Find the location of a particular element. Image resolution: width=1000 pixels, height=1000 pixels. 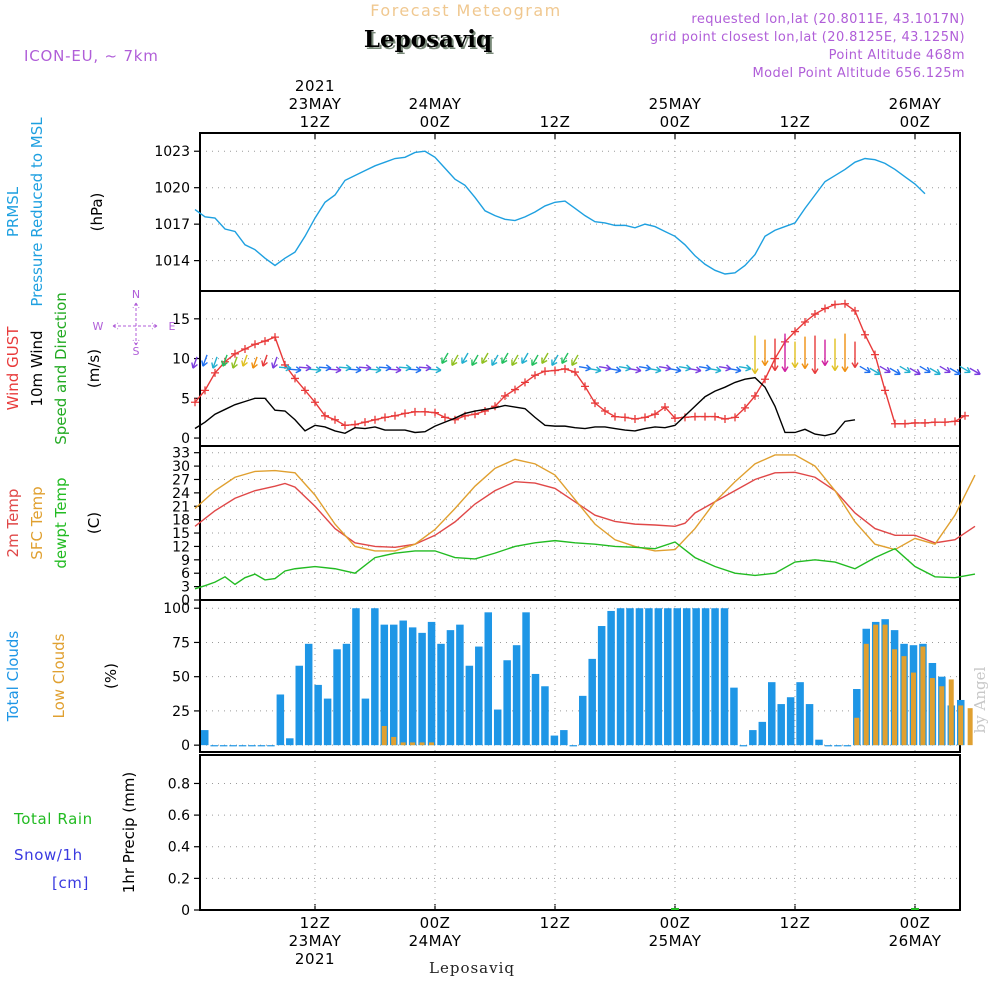

axis-label: (C) is located at coordinates (94, 523).